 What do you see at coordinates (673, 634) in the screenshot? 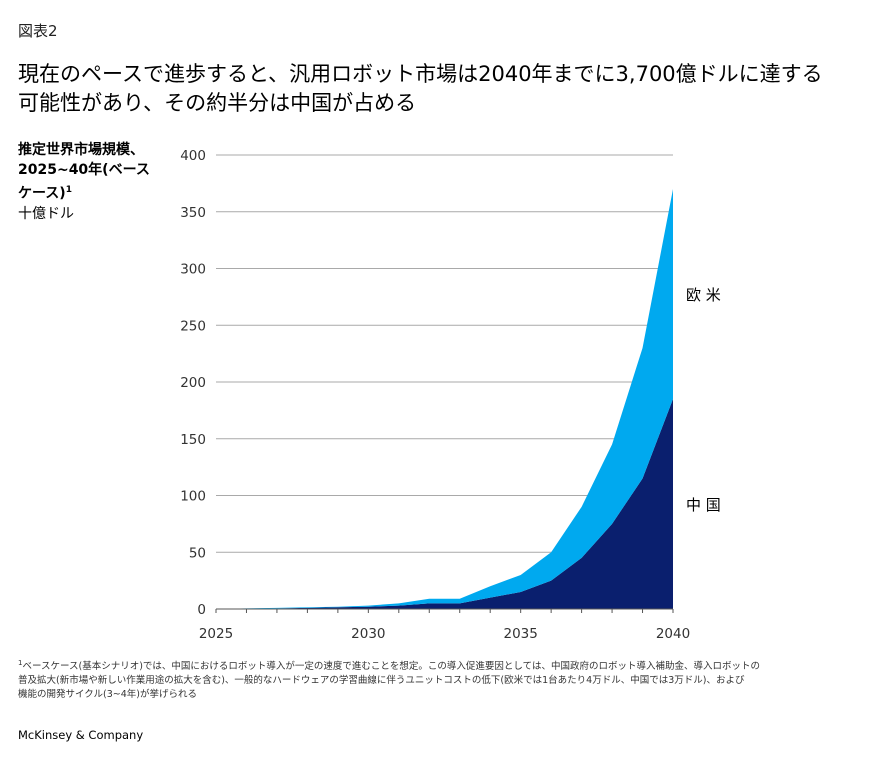
I see `x-tick-2040: 2040` at bounding box center [673, 634].